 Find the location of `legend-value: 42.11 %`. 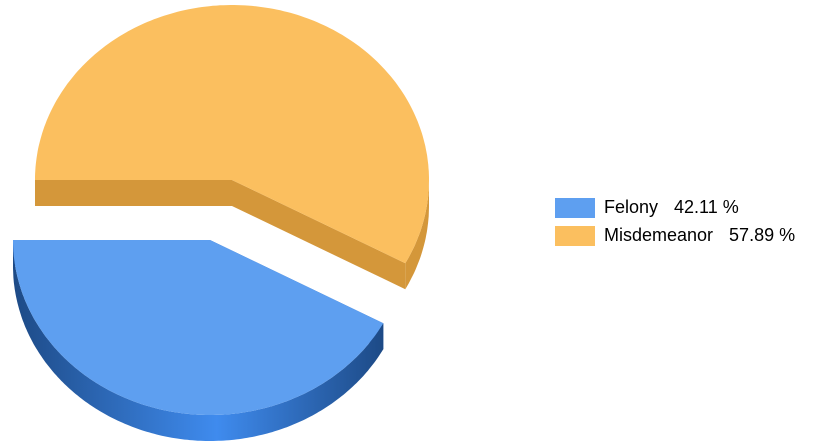

legend-value: 42.11 % is located at coordinates (706, 207).